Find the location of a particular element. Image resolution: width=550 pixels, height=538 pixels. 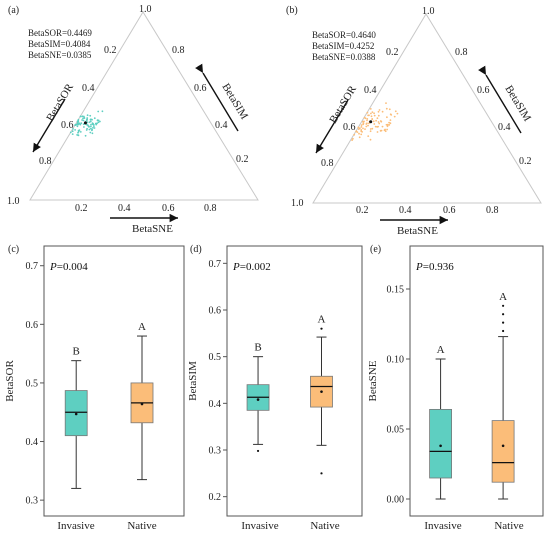

tick-bottom-1: 0.2 is located at coordinates (362, 210).